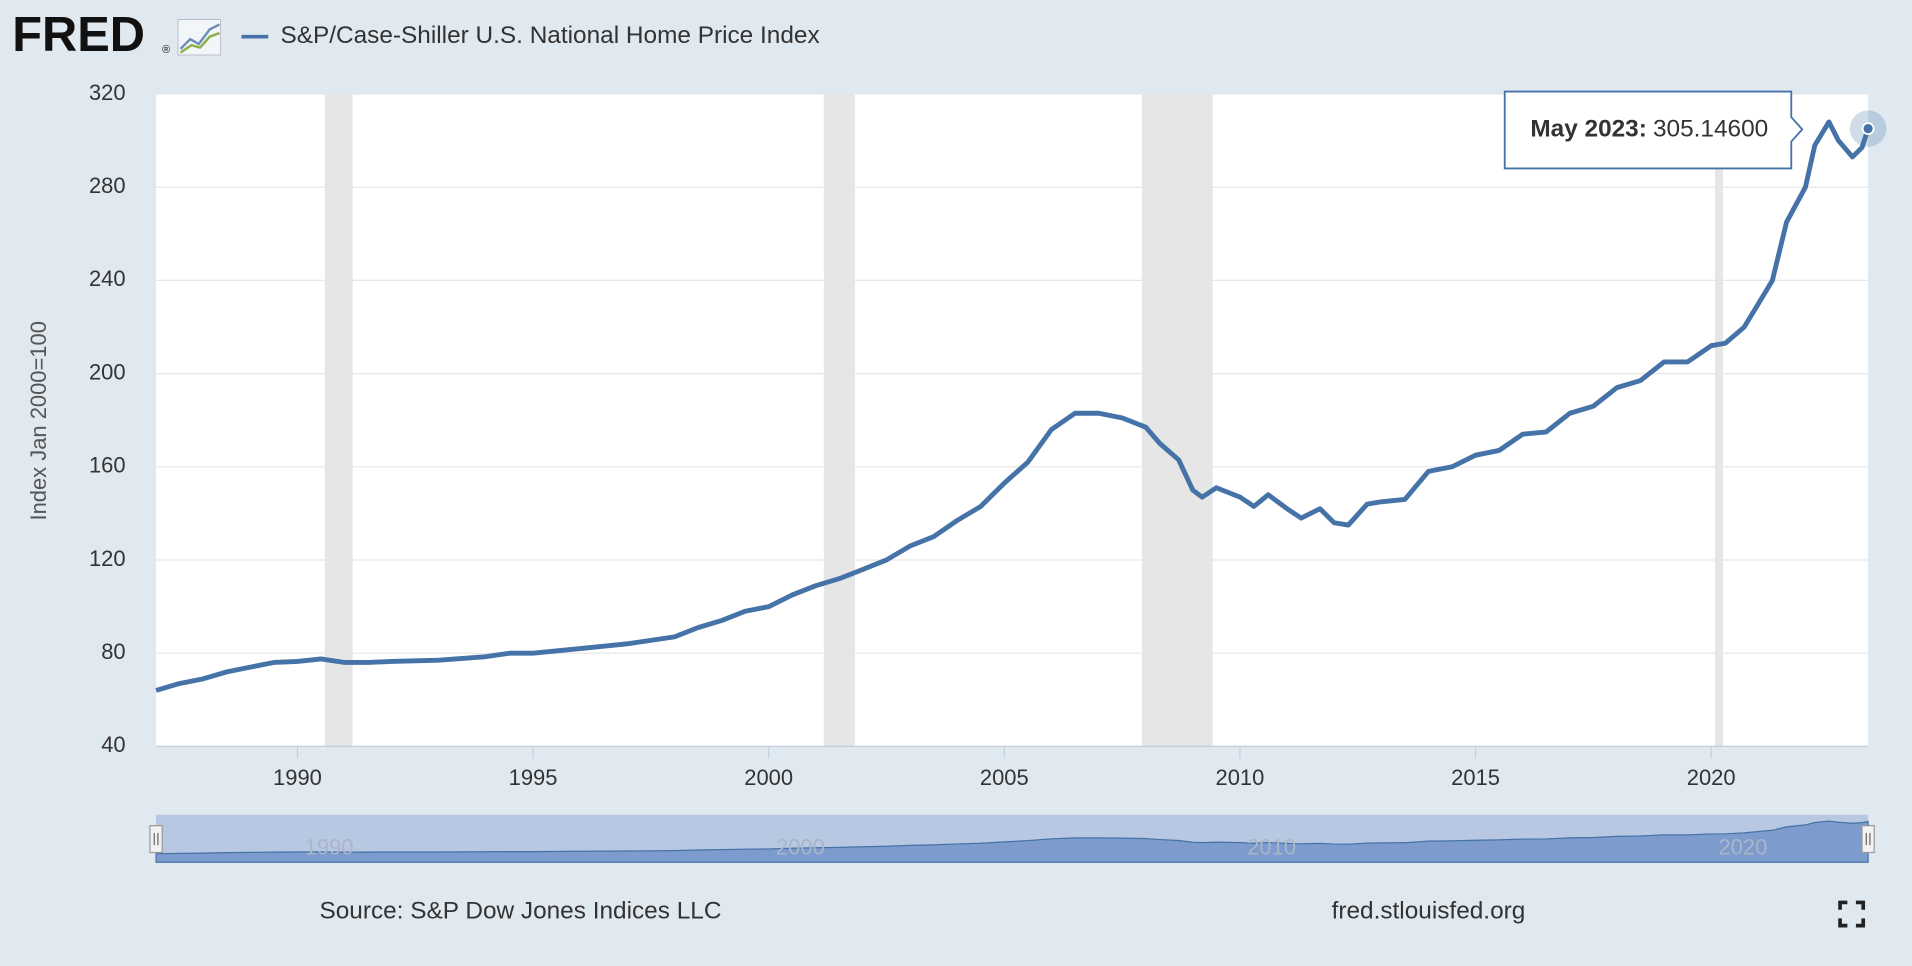 Image resolution: width=1912 pixels, height=966 pixels. Describe the element at coordinates (166, 50) in the screenshot. I see `logo-mark: ®` at that location.